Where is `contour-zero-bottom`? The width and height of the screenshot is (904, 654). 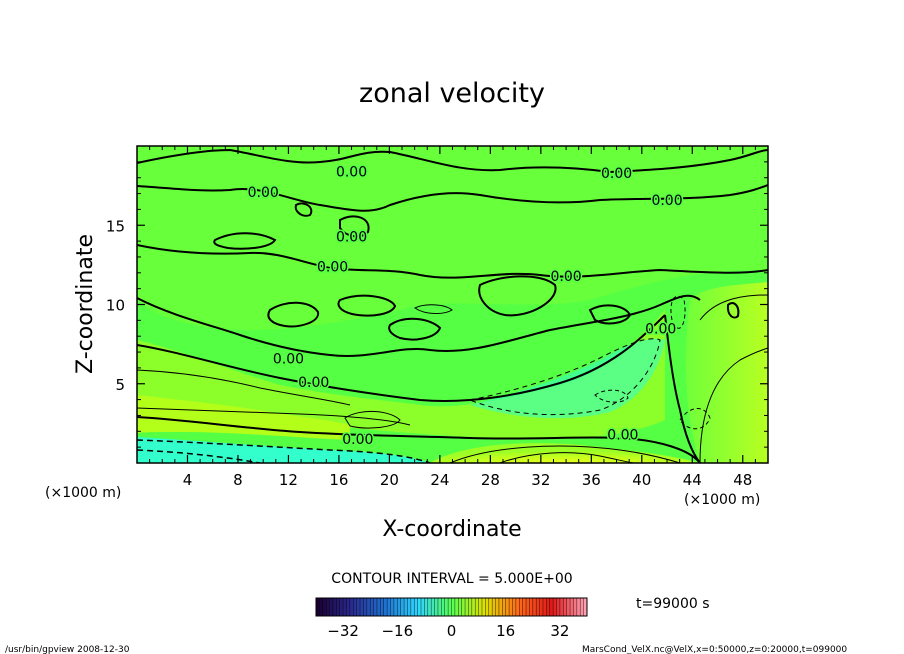
contour-zero-bottom is located at coordinates (419, 439).